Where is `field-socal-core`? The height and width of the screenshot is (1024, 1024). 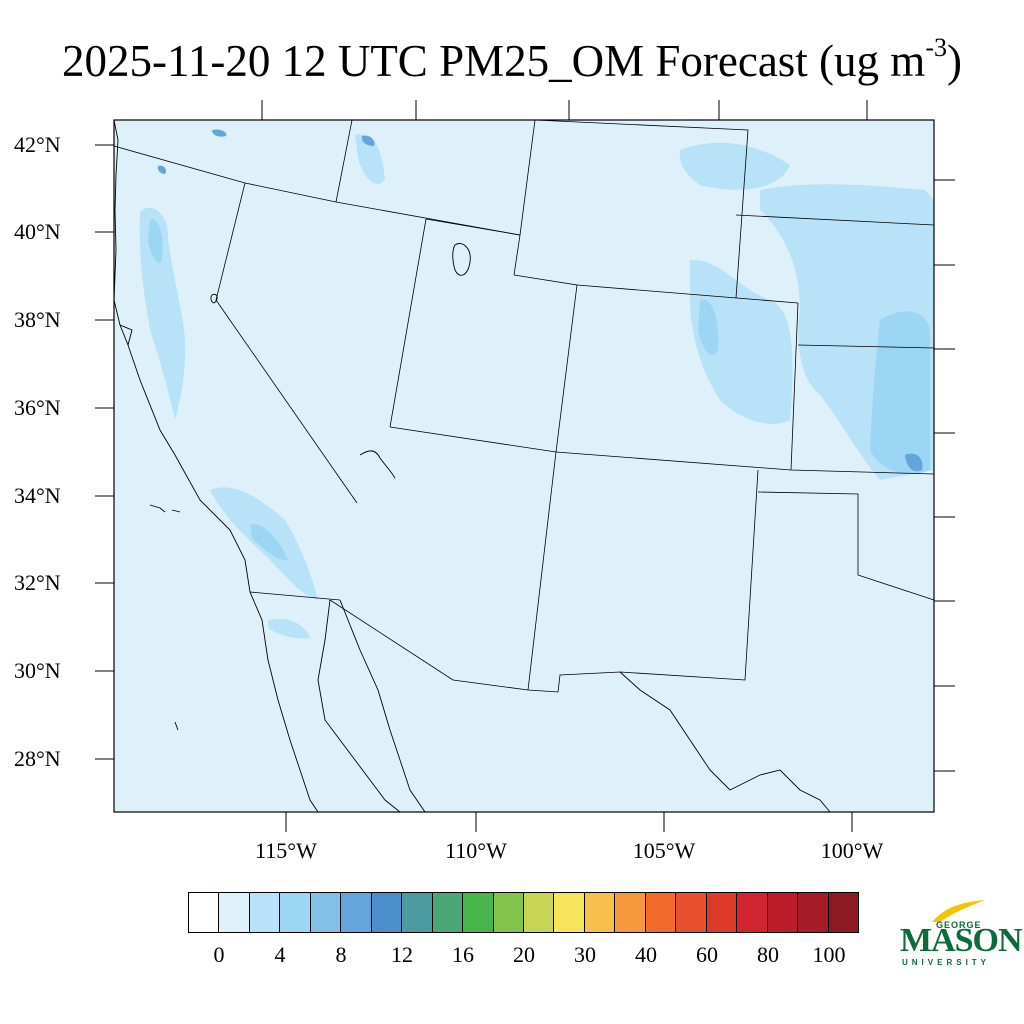 field-socal-core is located at coordinates (269, 542).